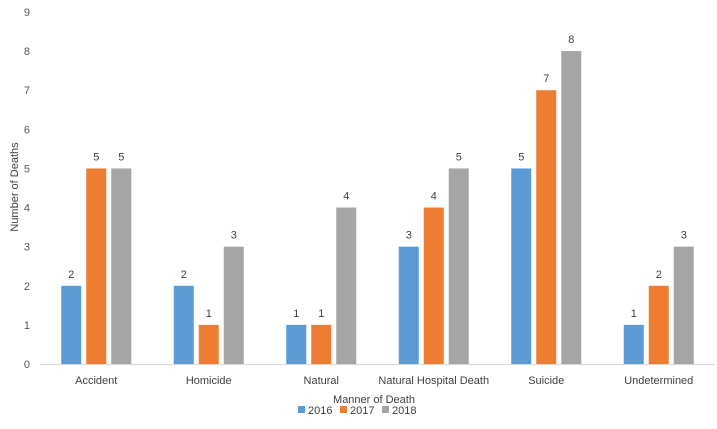 The width and height of the screenshot is (717, 429). I want to click on x-axis-title: Manner of Death, so click(374, 400).